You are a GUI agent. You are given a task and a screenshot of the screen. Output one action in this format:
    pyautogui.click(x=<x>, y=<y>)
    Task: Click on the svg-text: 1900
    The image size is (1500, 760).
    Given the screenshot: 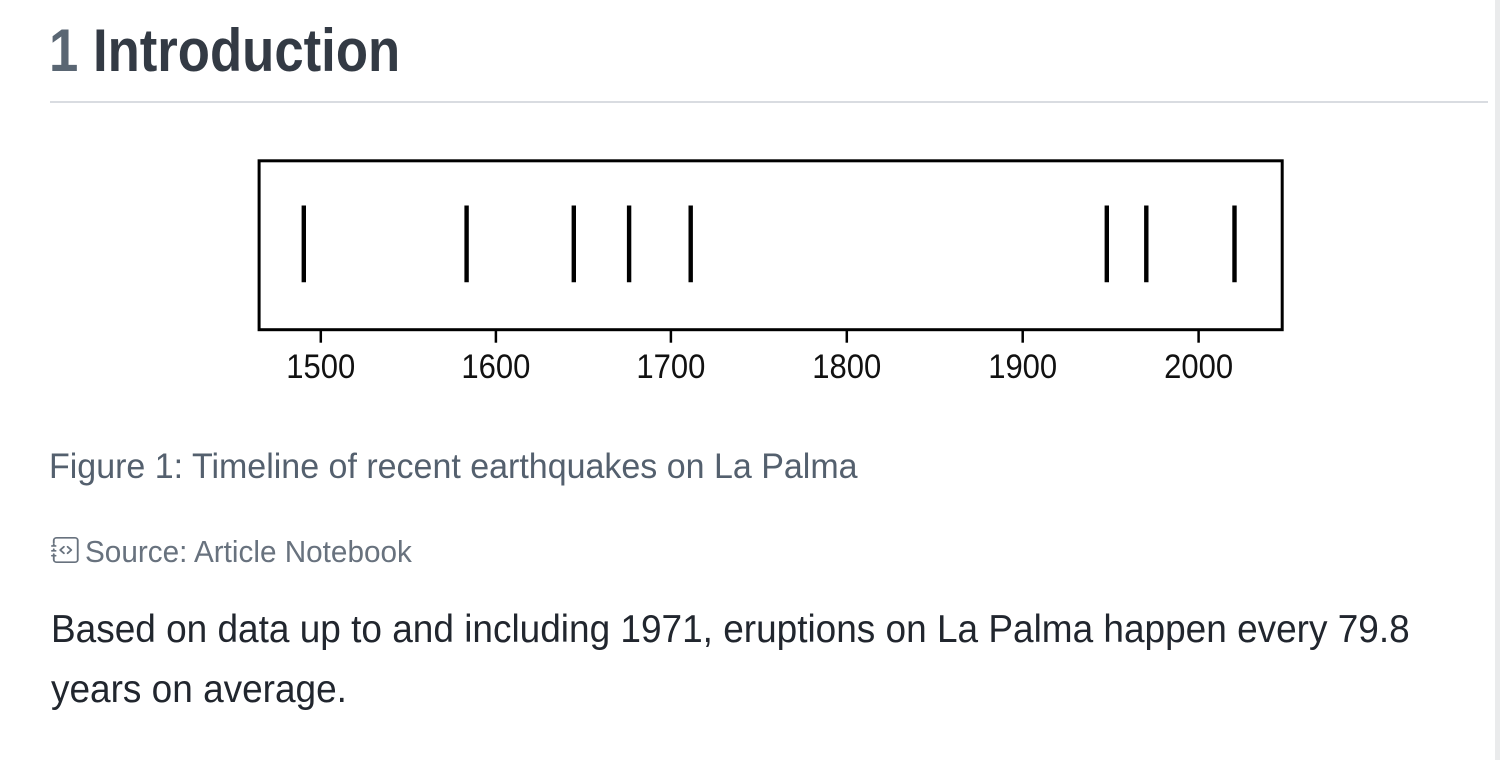 What is the action you would take?
    pyautogui.click(x=1022, y=367)
    